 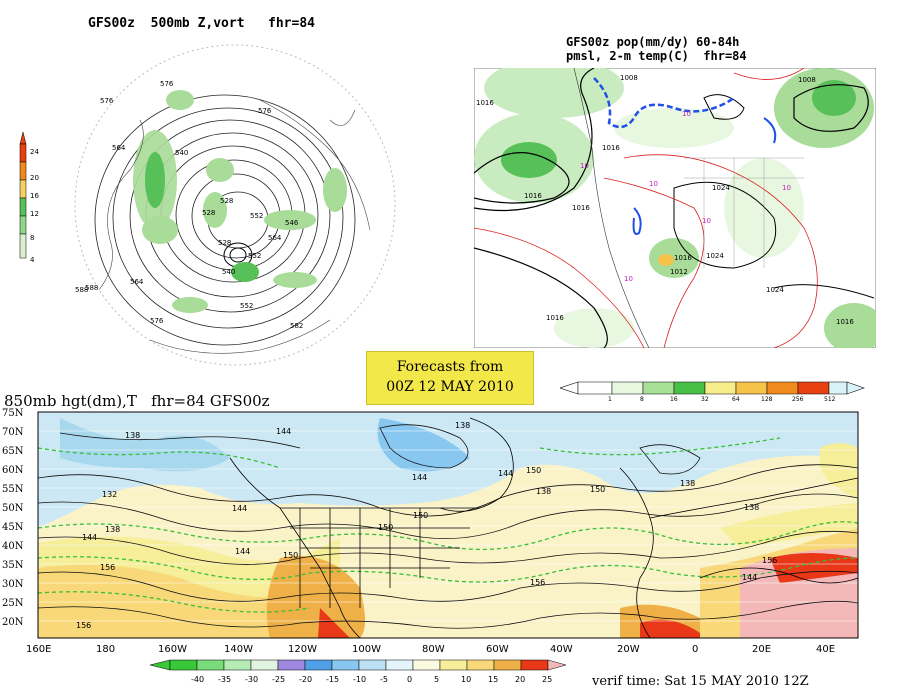 I want to click on lat-label: 65N, so click(x=13, y=451).